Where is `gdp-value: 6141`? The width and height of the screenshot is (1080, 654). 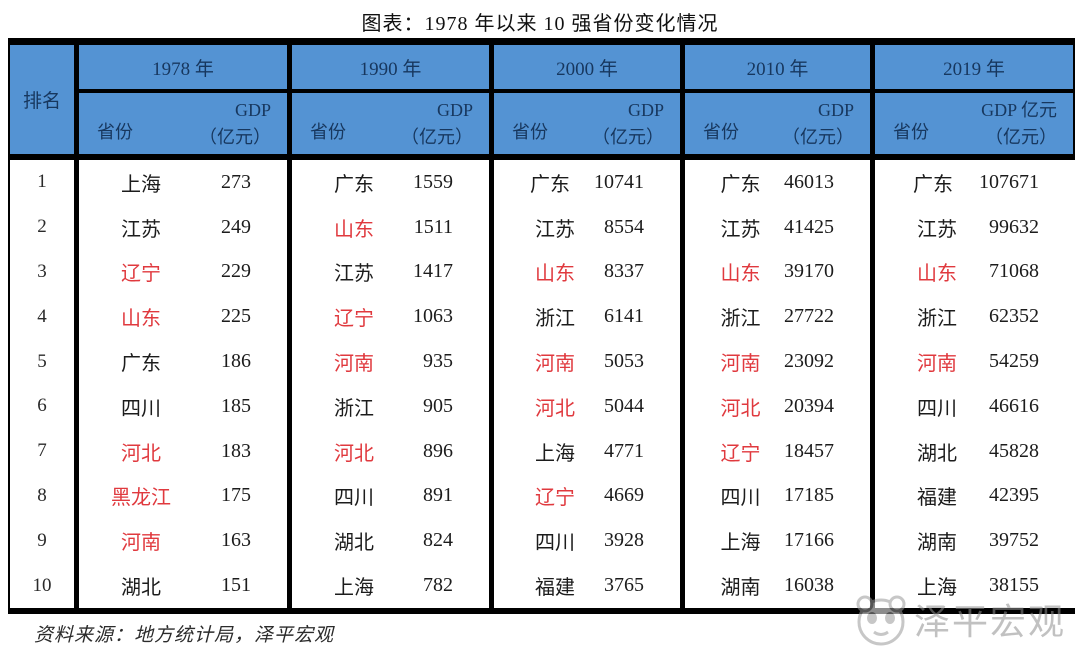
gdp-value: 6141 is located at coordinates (624, 316).